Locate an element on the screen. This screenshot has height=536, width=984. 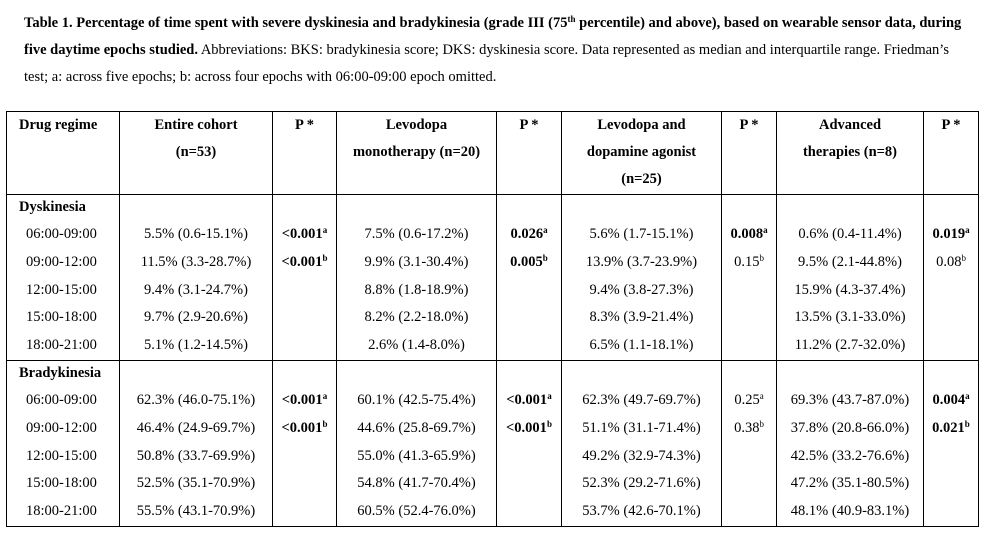
cohort-cell: 9.7% (2.9-20.6%) is located at coordinates (196, 318).